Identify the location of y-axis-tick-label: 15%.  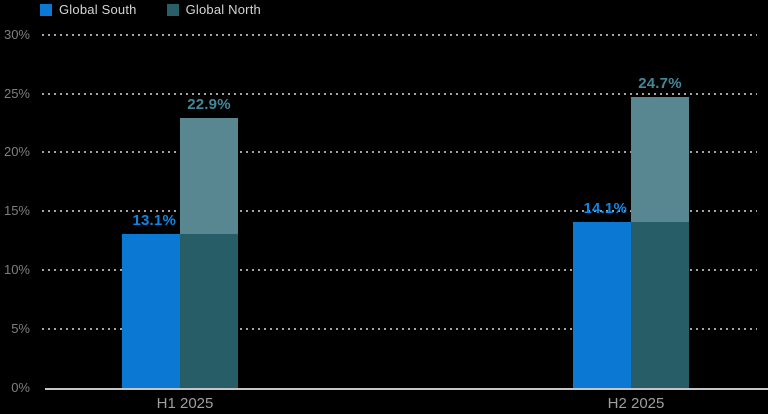
(16, 210).